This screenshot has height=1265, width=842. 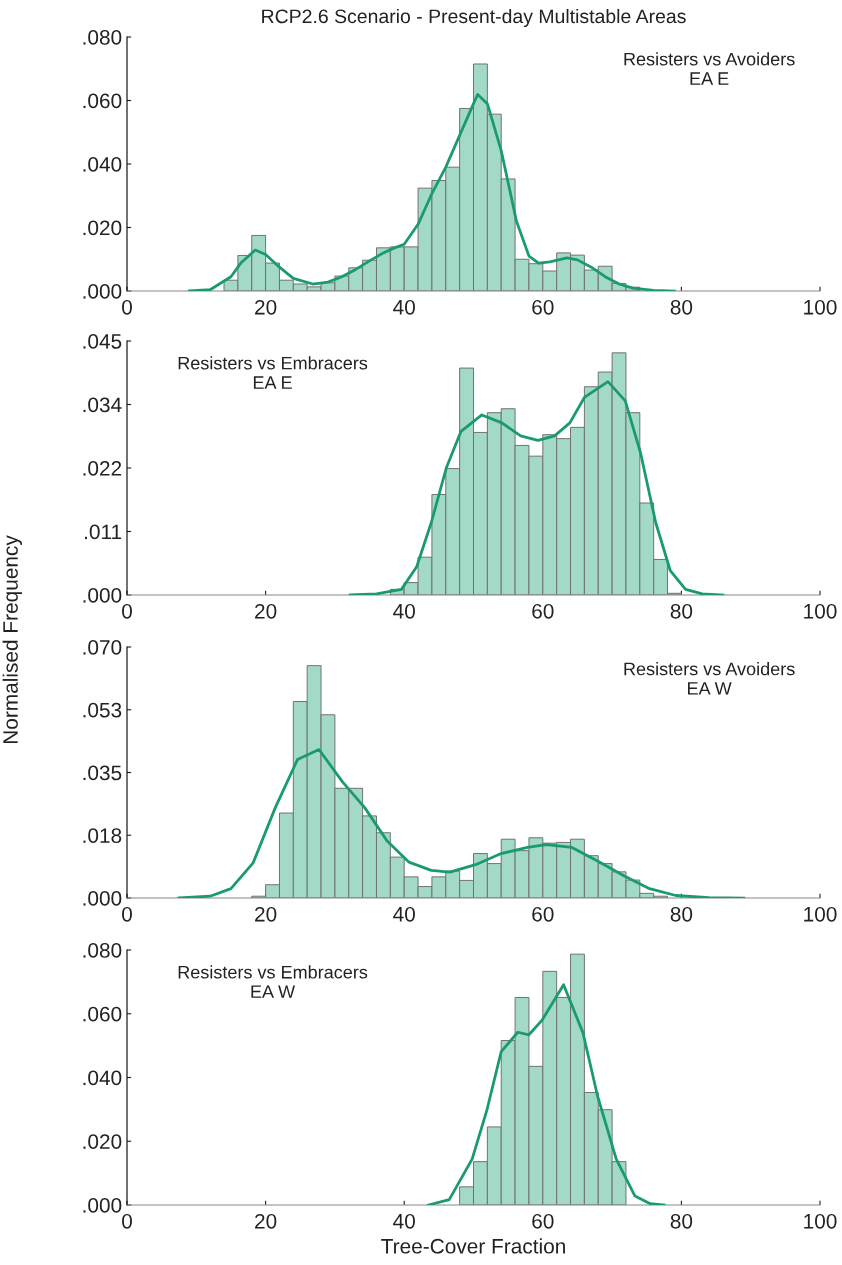 I want to click on y-tick-label: .011, so click(x=103, y=532).